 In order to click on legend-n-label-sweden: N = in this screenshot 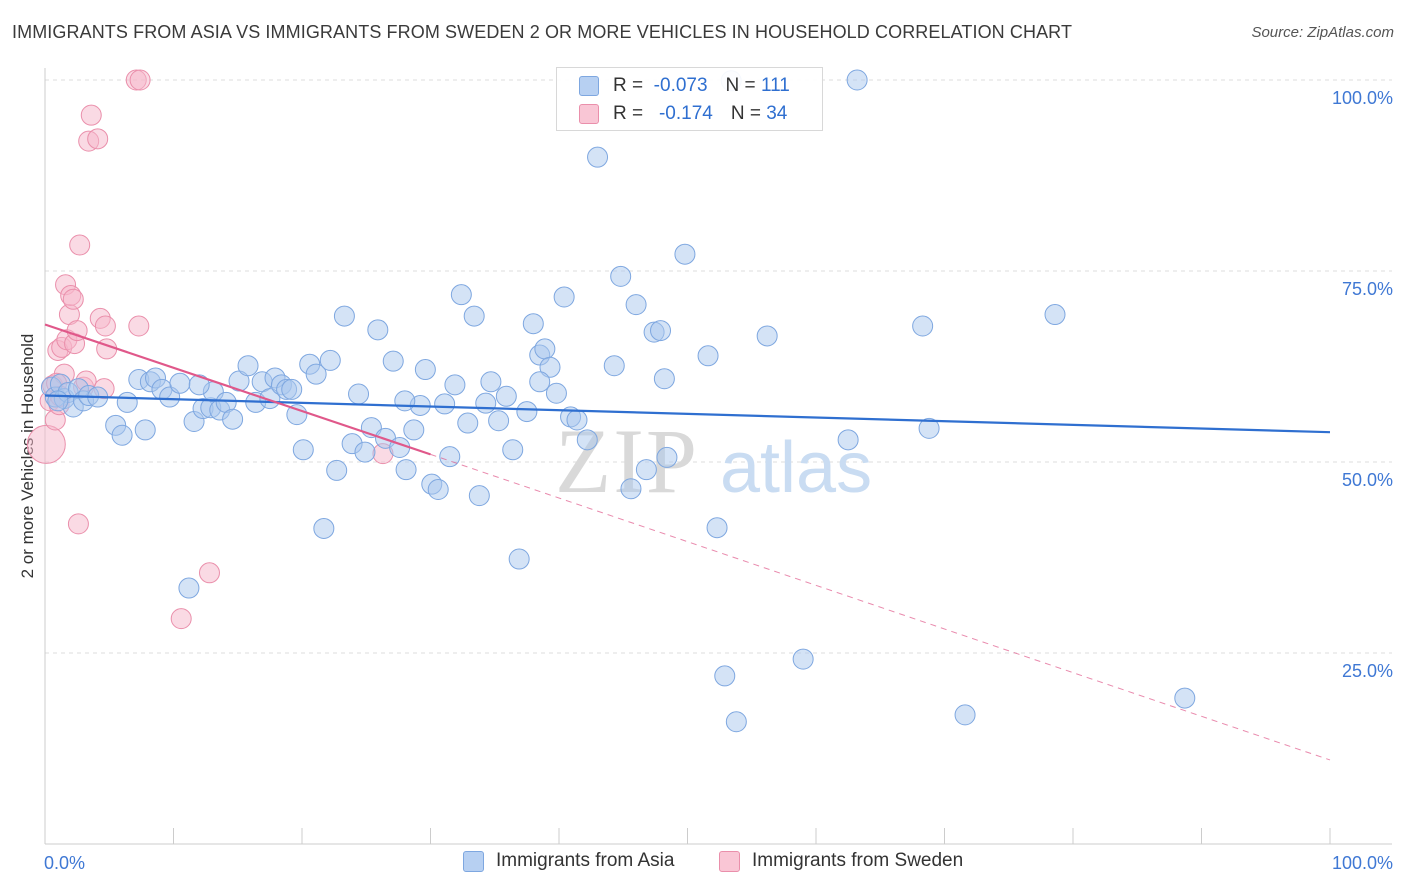, I will do `click(745, 113)`.